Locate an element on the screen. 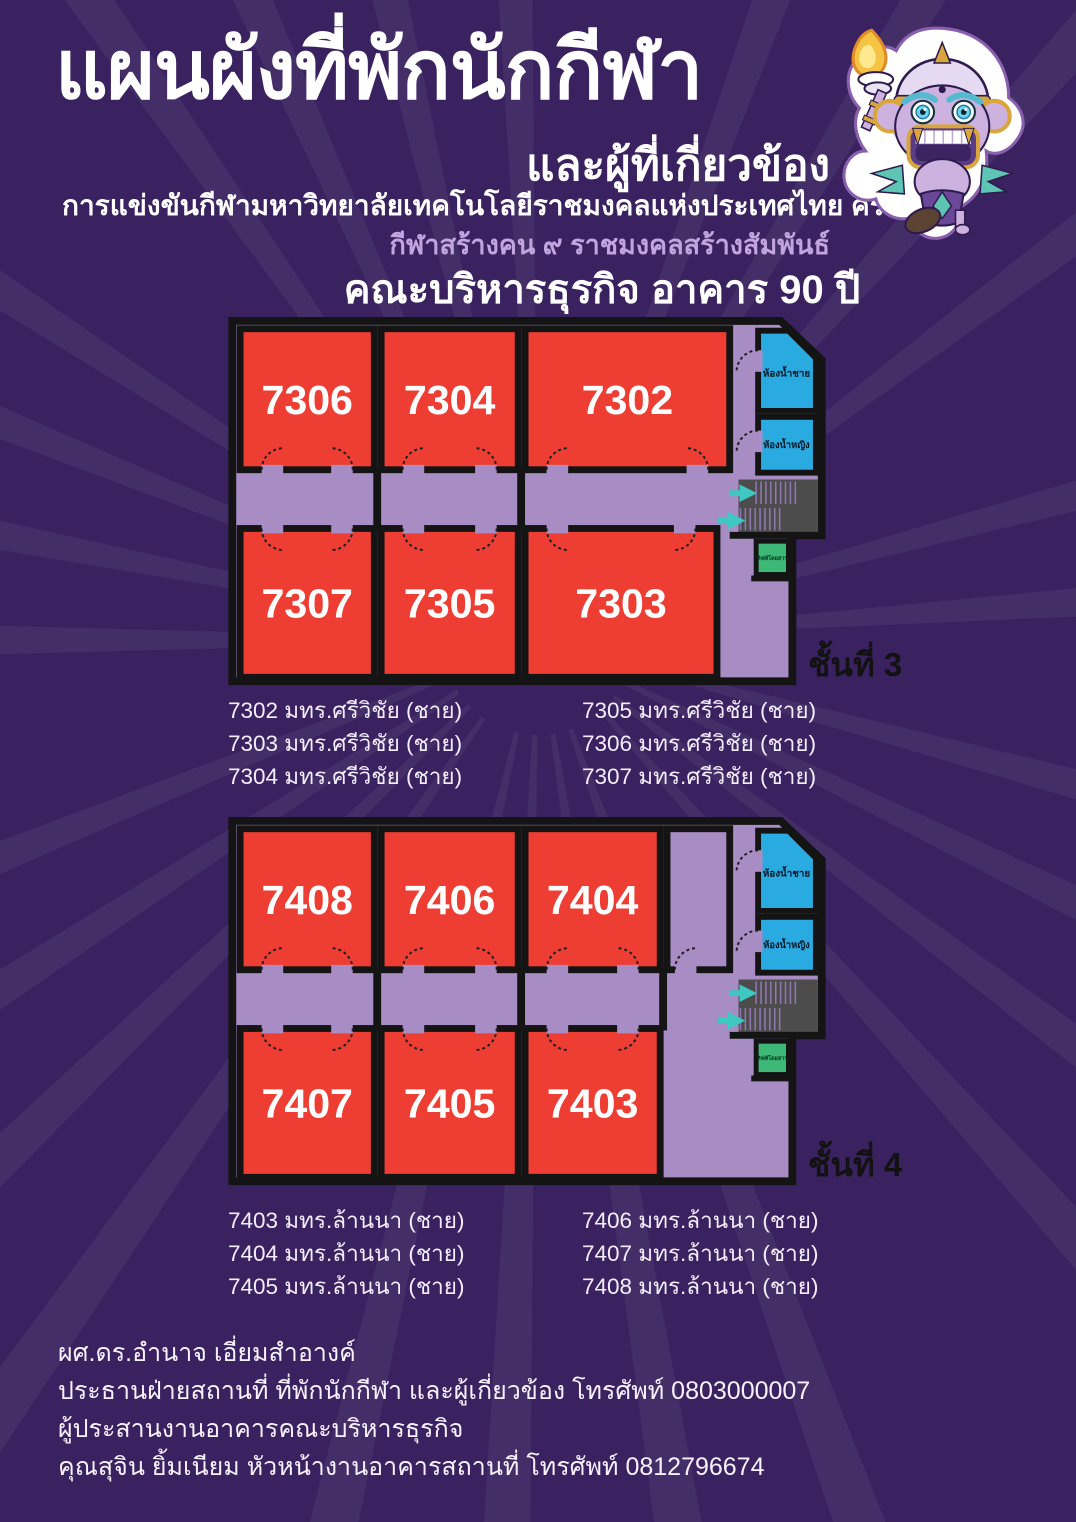  room-number: 7304 is located at coordinates (450, 400).